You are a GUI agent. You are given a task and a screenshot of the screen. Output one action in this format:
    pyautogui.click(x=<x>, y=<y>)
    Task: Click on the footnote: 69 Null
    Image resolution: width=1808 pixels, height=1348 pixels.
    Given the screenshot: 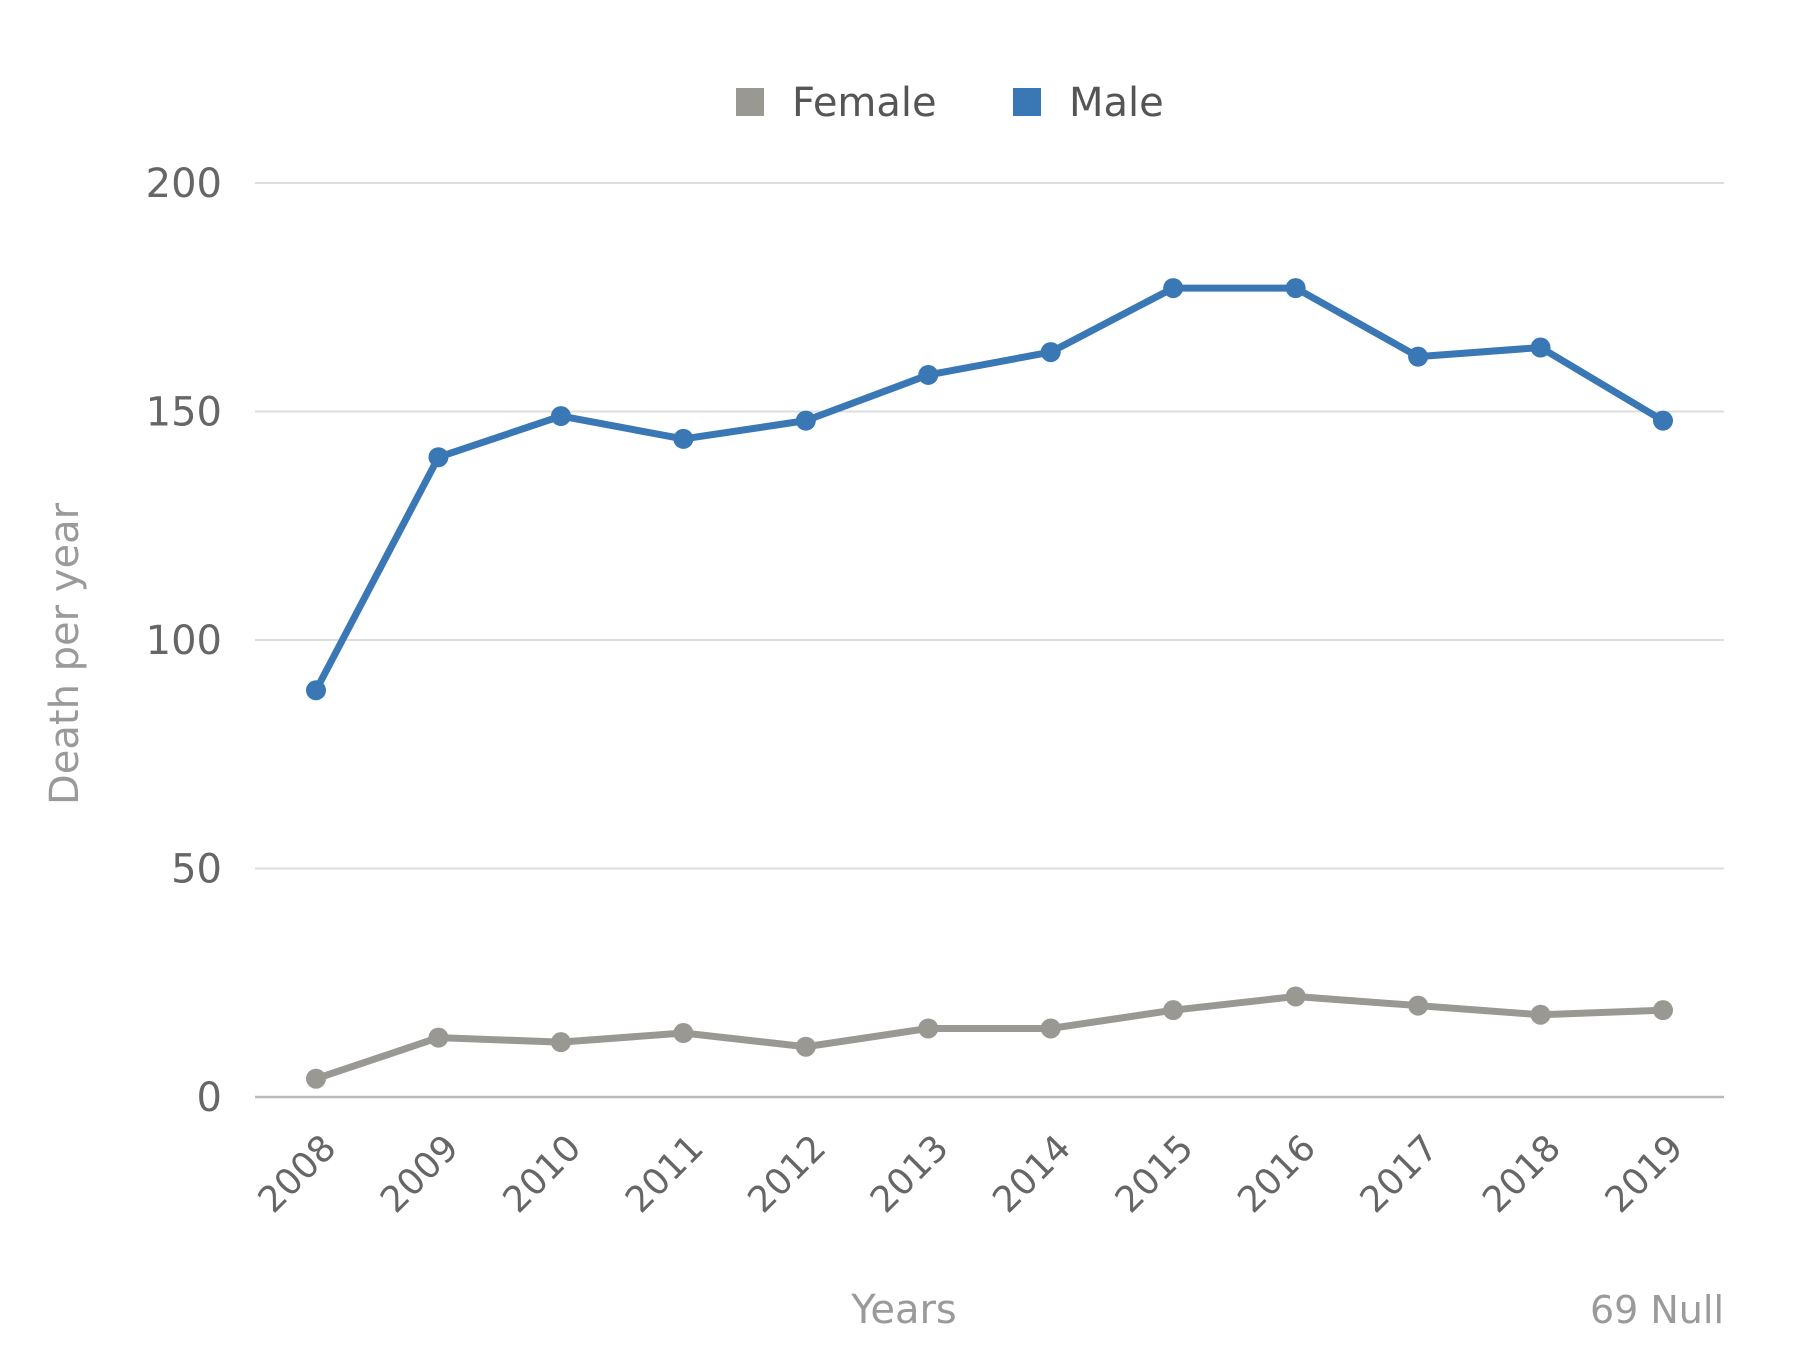 What is the action you would take?
    pyautogui.click(x=1657, y=1310)
    